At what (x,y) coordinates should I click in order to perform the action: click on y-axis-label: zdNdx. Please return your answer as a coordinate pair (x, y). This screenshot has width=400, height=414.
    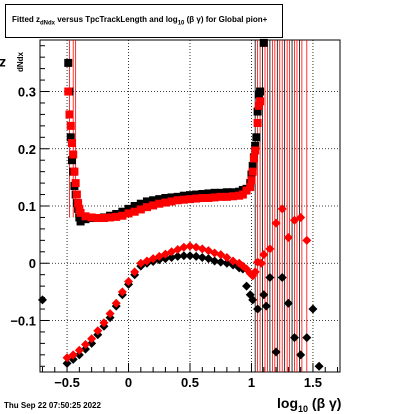
    Looking at the image, I should click on (12, 60).